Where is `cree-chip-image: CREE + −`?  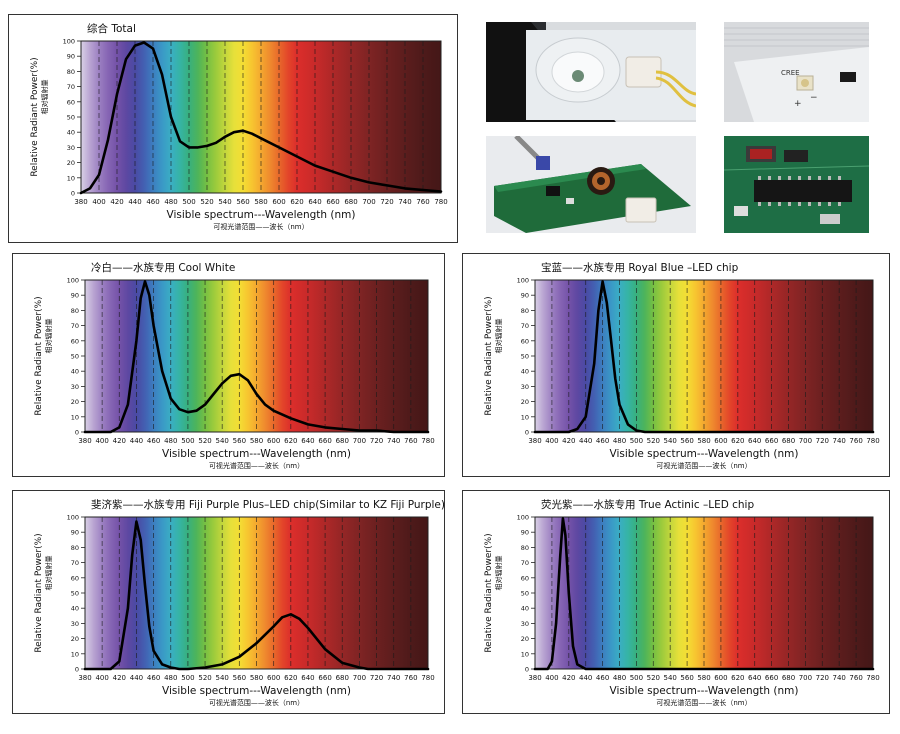
cree-chip-image: CREE + − is located at coordinates (796, 72).